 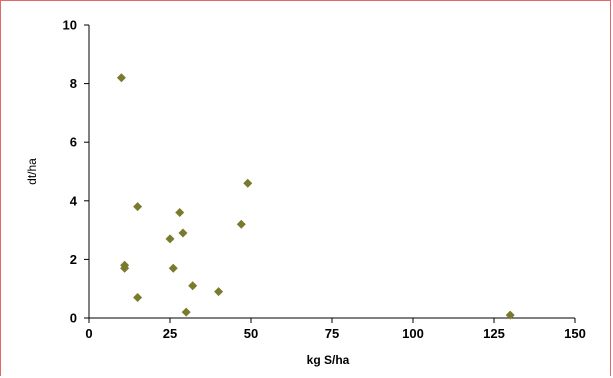 I want to click on x-tick-label: 125, so click(x=494, y=333).